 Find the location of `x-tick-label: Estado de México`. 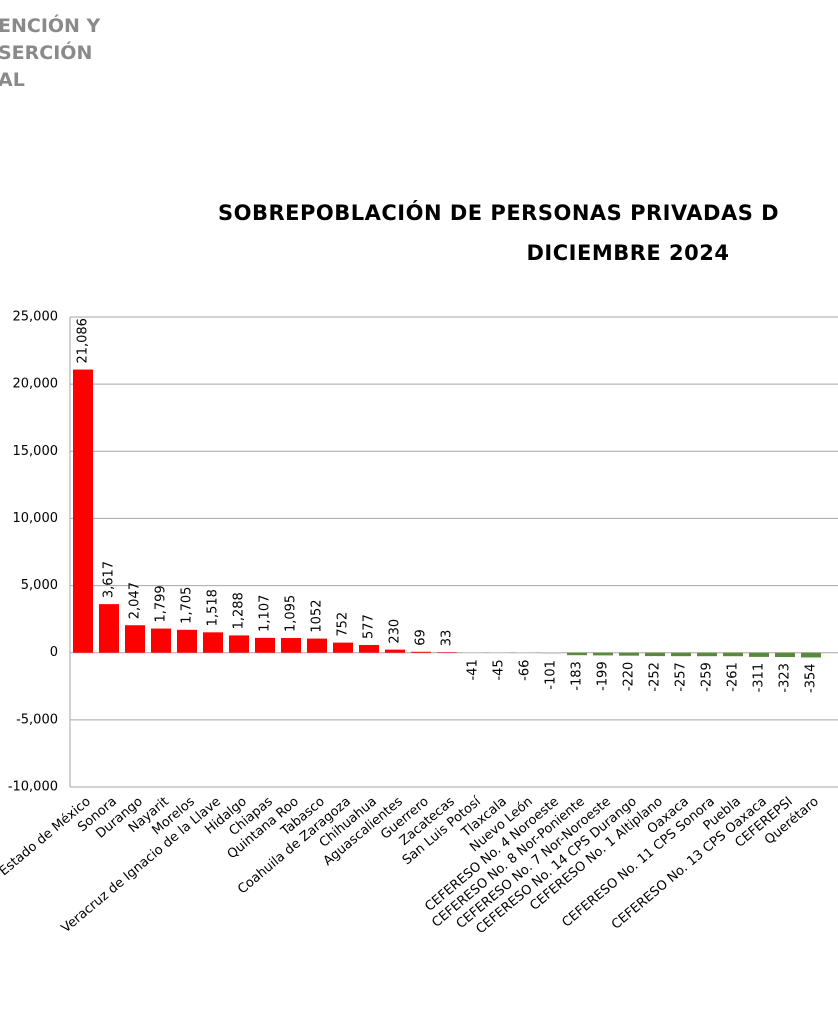

x-tick-label: Estado de México is located at coordinates (47, 836).